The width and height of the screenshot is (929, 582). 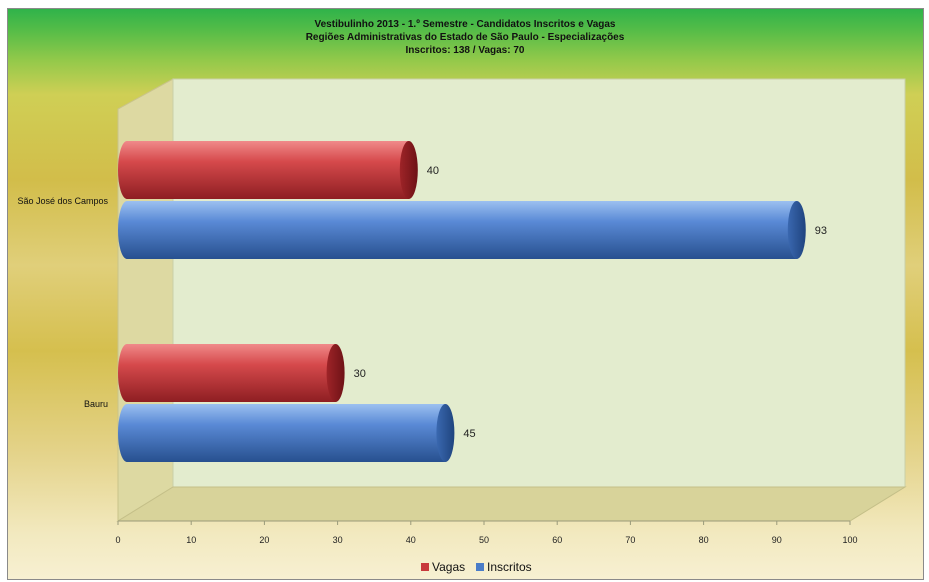 What do you see at coordinates (630, 540) in the screenshot?
I see `x-tick-label: 70` at bounding box center [630, 540].